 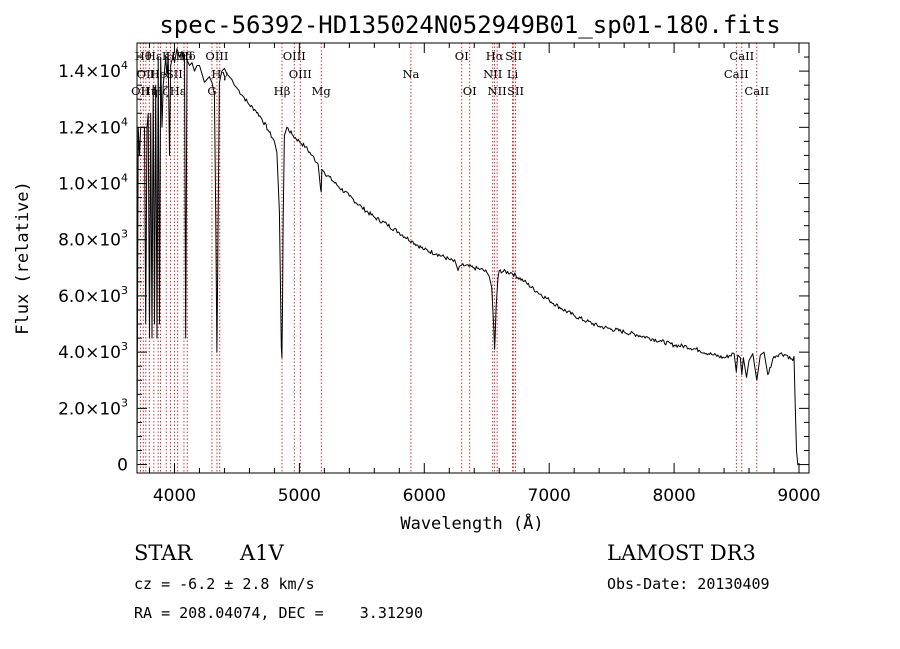 What do you see at coordinates (89, 241) in the screenshot?
I see `y-tick-mantissa: 8.0×10` at bounding box center [89, 241].